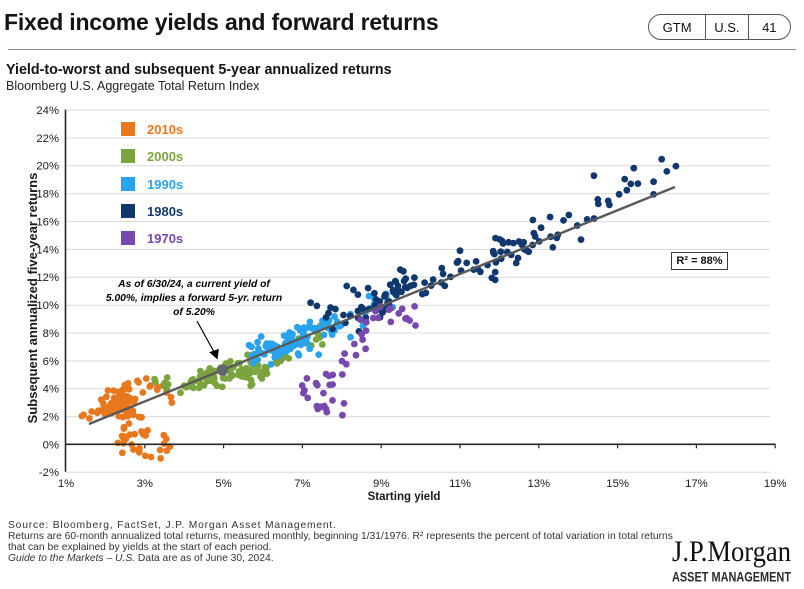  What do you see at coordinates (47, 278) in the screenshot?
I see `svg-text: 12%` at bounding box center [47, 278].